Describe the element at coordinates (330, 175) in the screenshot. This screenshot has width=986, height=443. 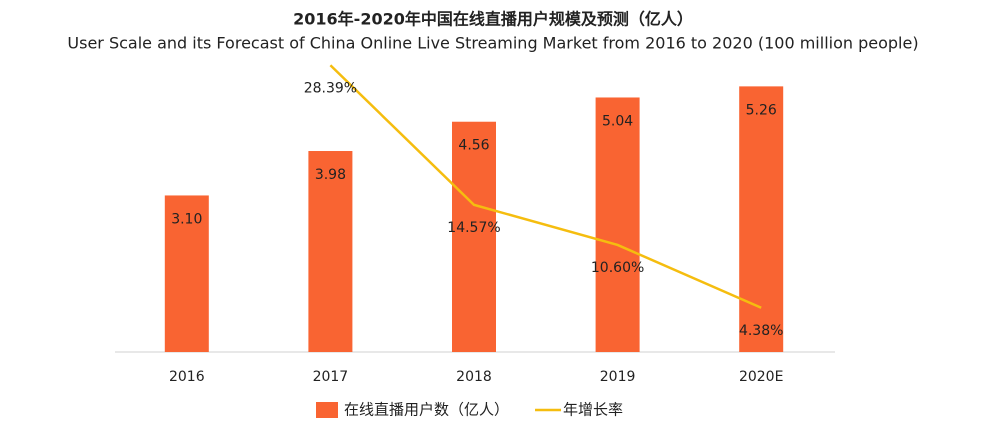
I see `data-label: 3.98` at that location.